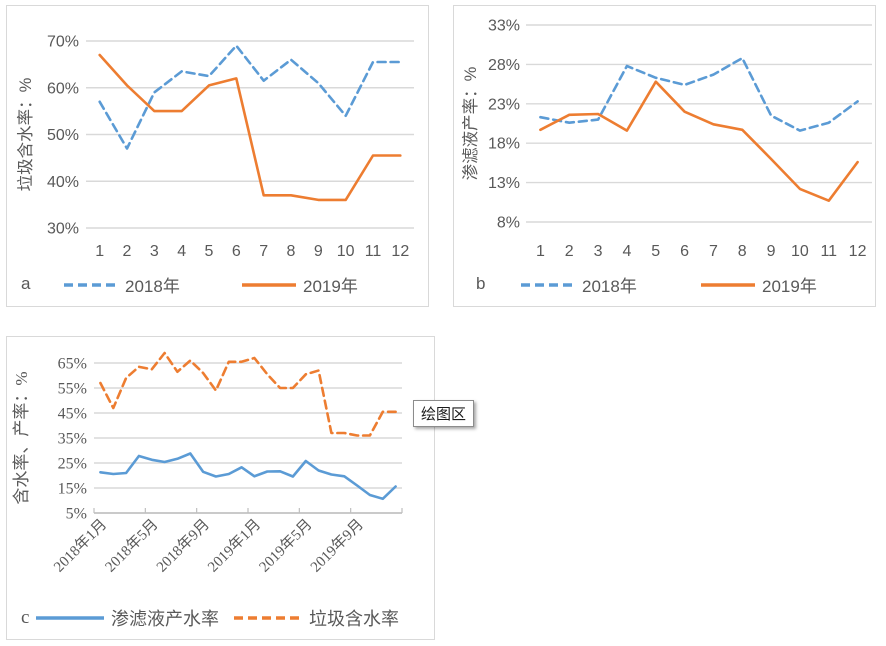  What do you see at coordinates (504, 144) in the screenshot?
I see `y-tick-label: 18%` at bounding box center [504, 144].